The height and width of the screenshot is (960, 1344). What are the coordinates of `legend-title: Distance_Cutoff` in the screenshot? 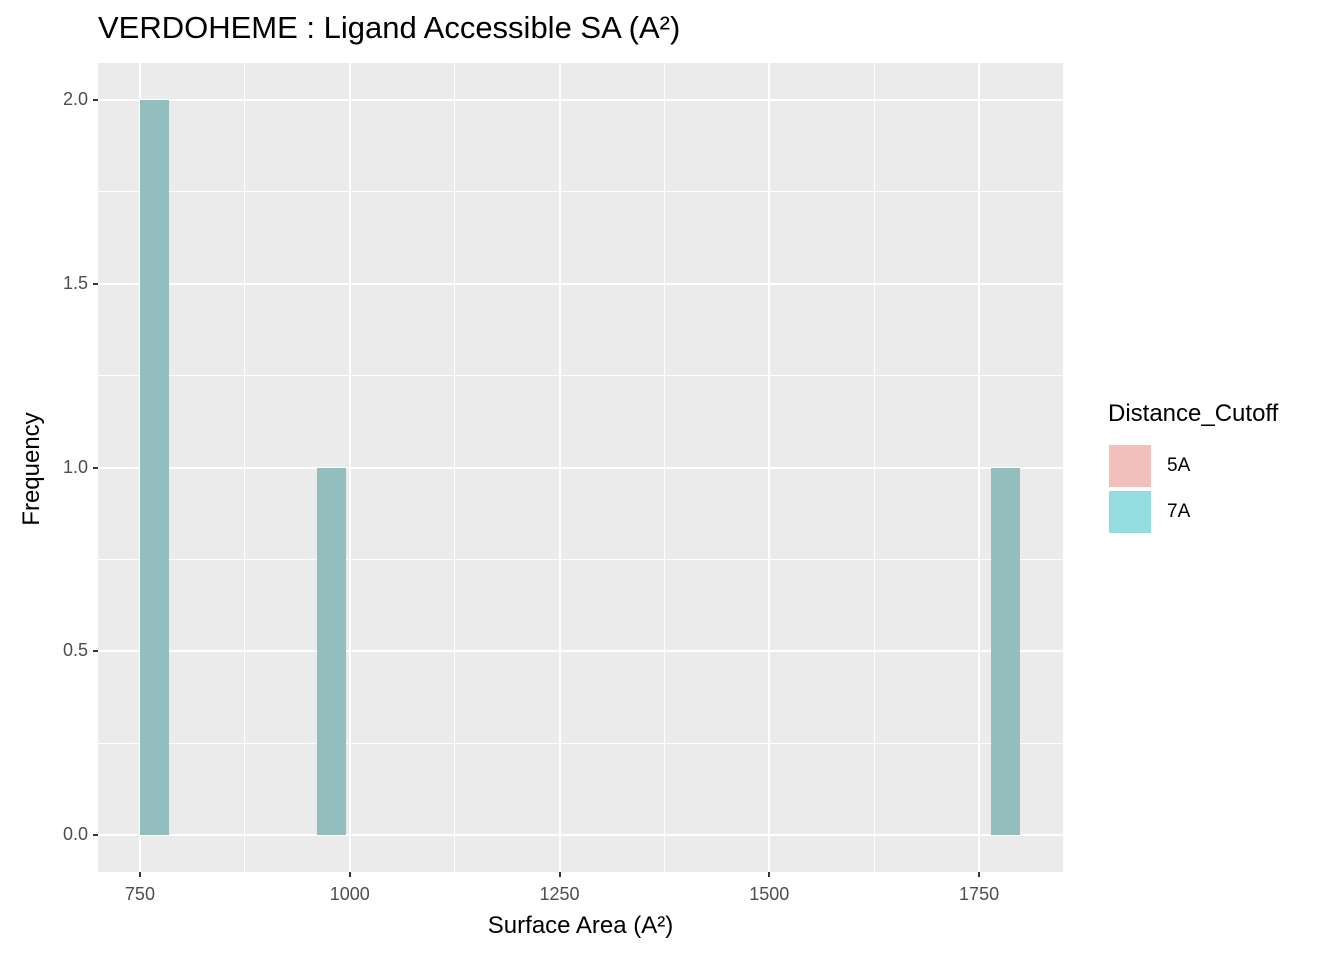 It's located at (1193, 413).